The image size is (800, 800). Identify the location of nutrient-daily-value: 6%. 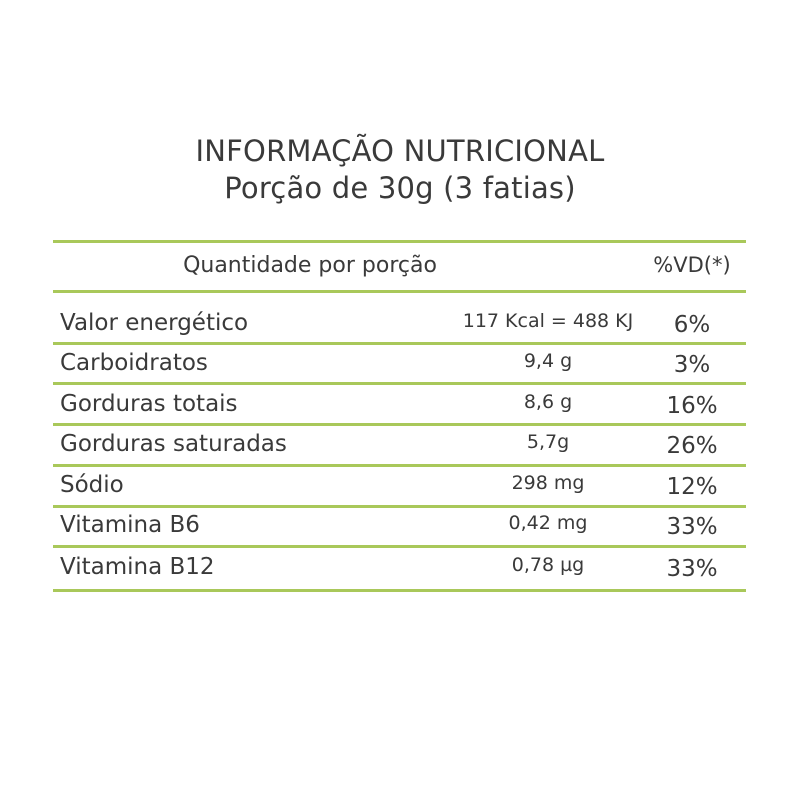
(692, 325).